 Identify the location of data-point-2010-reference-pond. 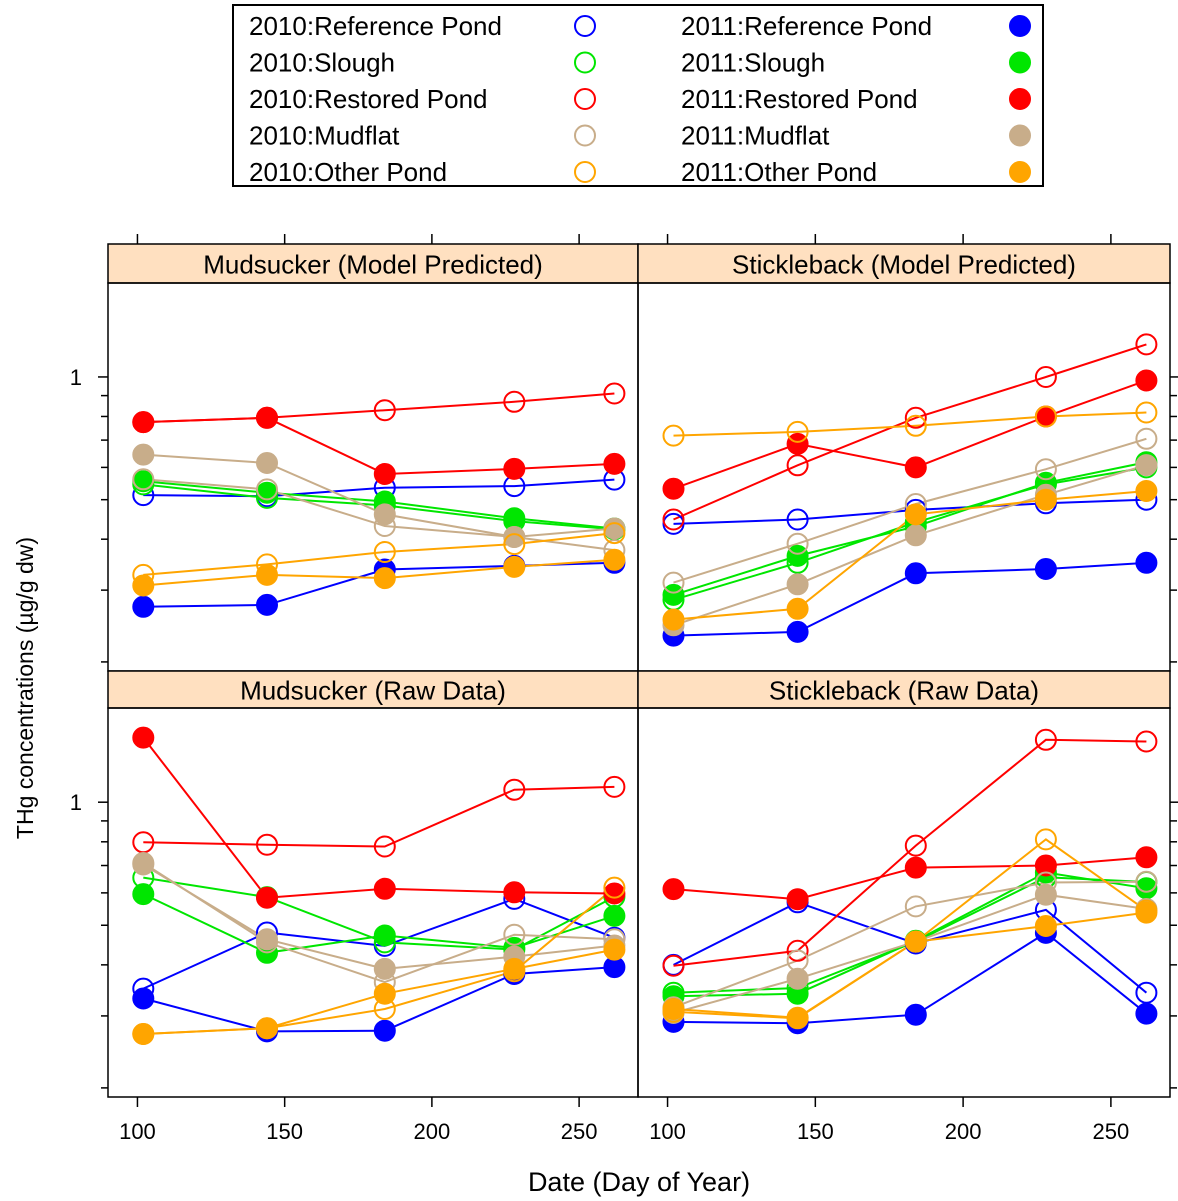
(797, 519).